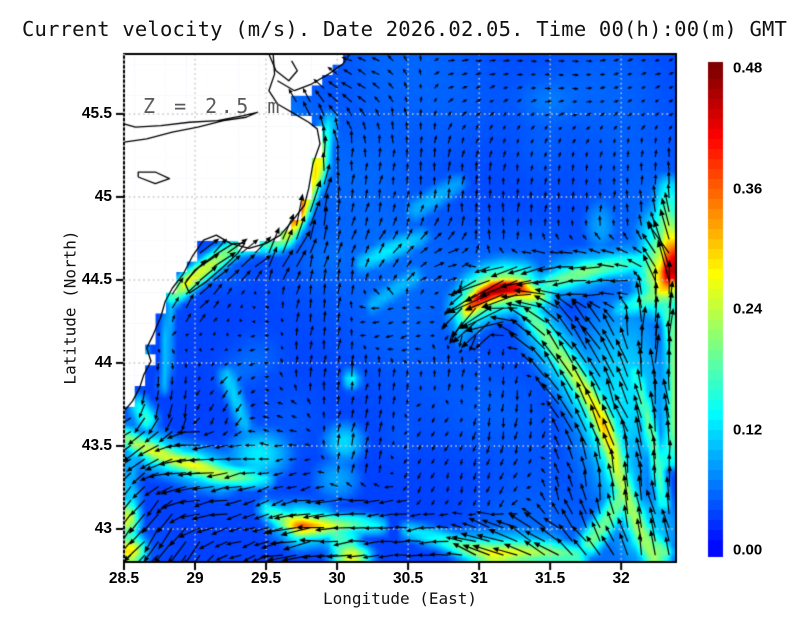  I want to click on x-tick-label: 32, so click(621, 578).